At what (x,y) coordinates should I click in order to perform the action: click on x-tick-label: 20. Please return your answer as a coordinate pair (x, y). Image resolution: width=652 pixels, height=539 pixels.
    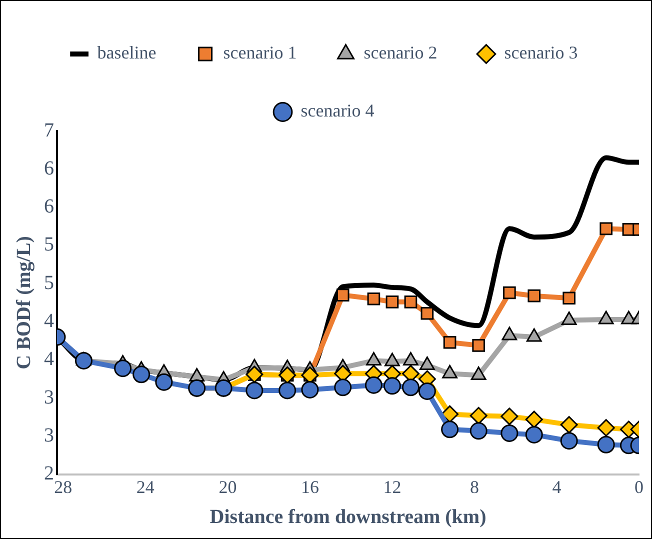
    Looking at the image, I should click on (227, 486).